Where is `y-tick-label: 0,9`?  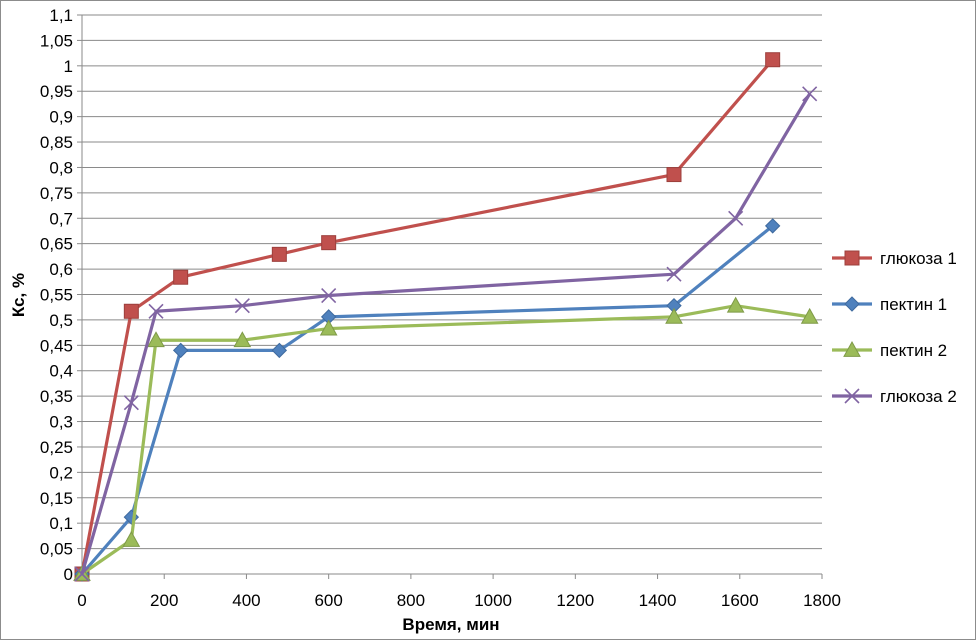
y-tick-label: 0,9 is located at coordinates (61, 117).